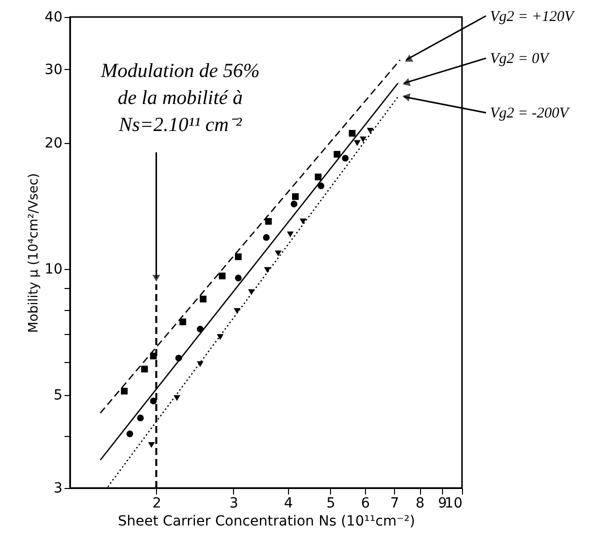 The image size is (601, 548). What do you see at coordinates (53, 18) in the screenshot?
I see `y-tick-label: 40` at bounding box center [53, 18].